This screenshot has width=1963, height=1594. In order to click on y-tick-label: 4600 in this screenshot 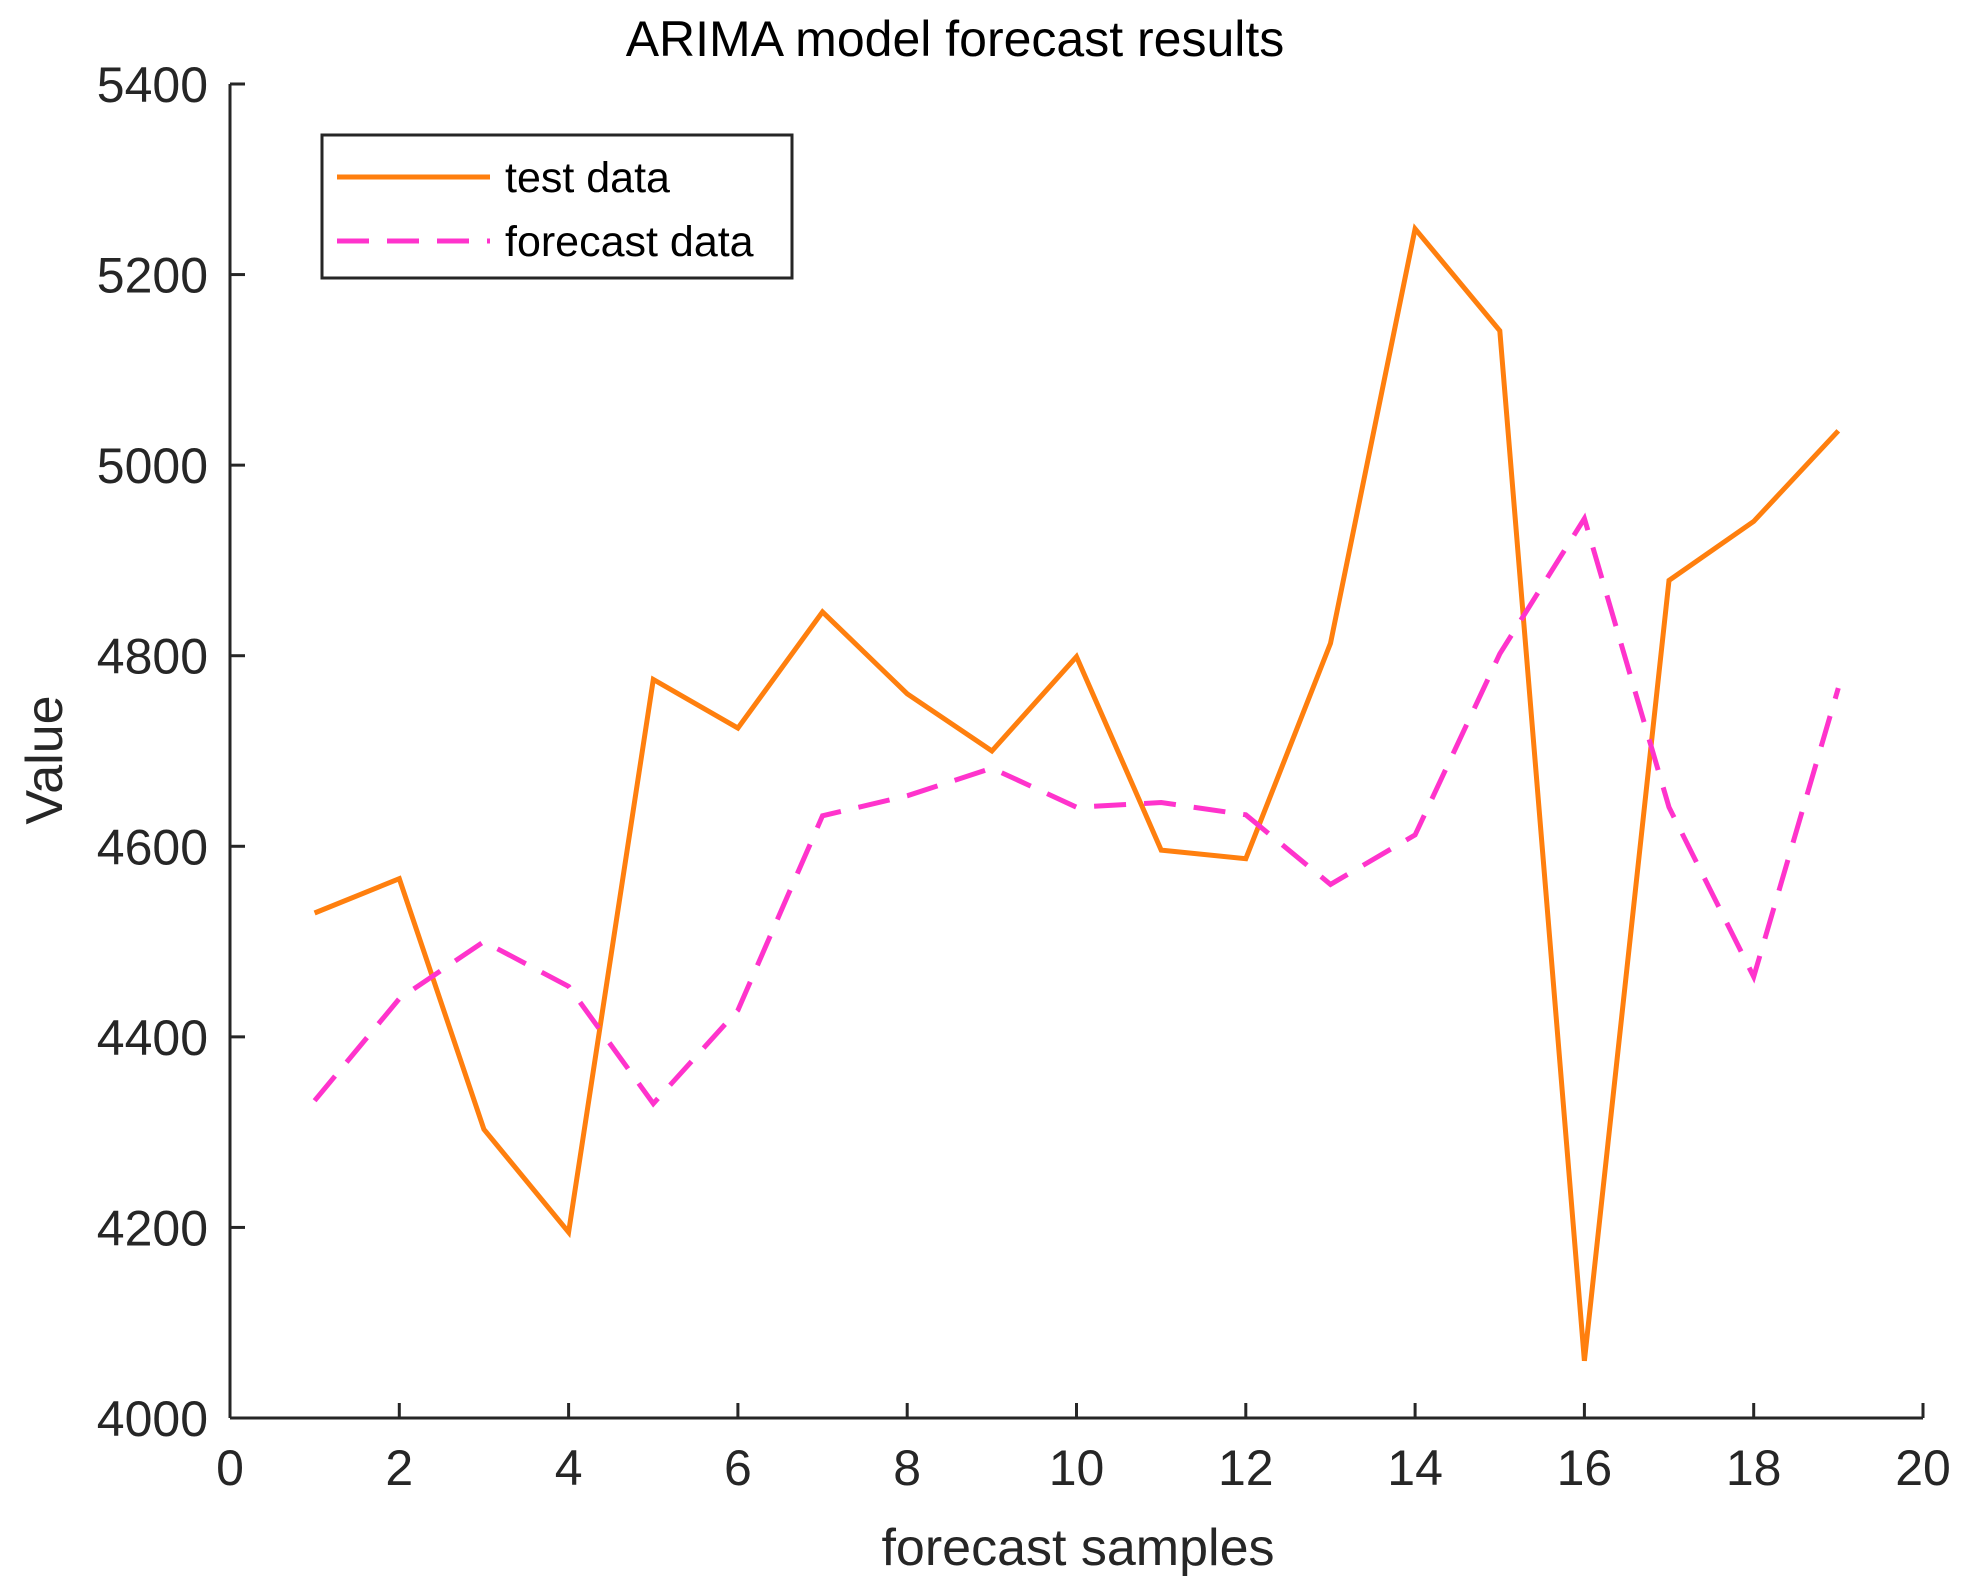, I will do `click(152, 847)`.